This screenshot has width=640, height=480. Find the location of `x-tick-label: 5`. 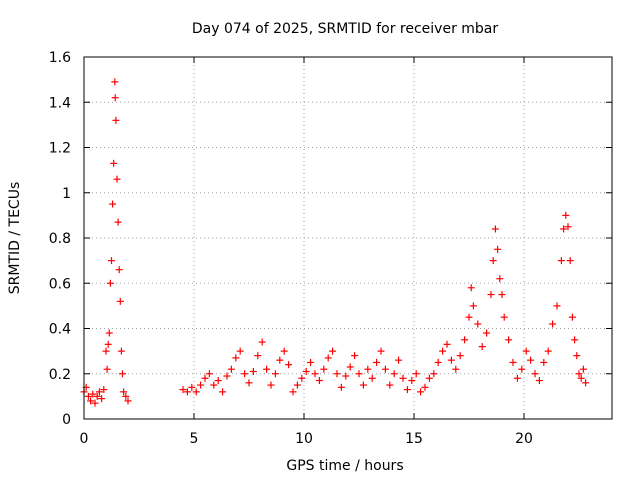

x-tick-label: 5 is located at coordinates (194, 439).